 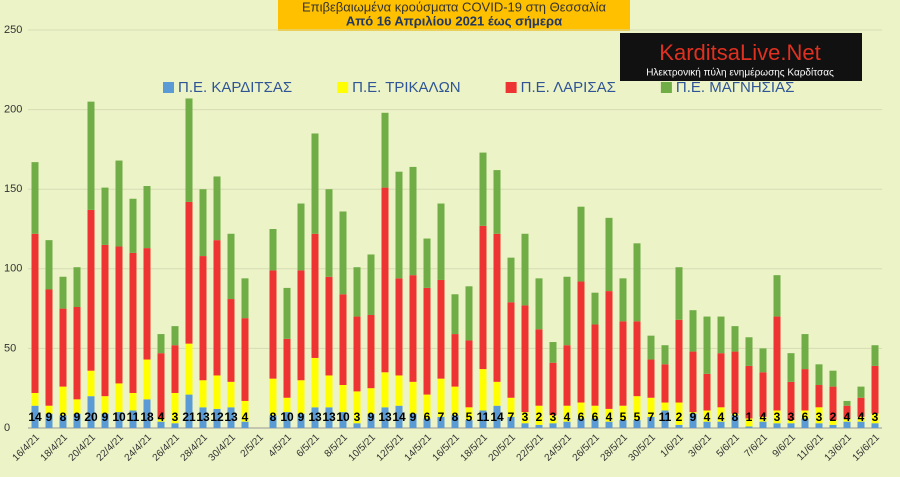 I want to click on legend-label: Π.Ε. ΛΑΡΙΣΑΣ, so click(x=568, y=87).